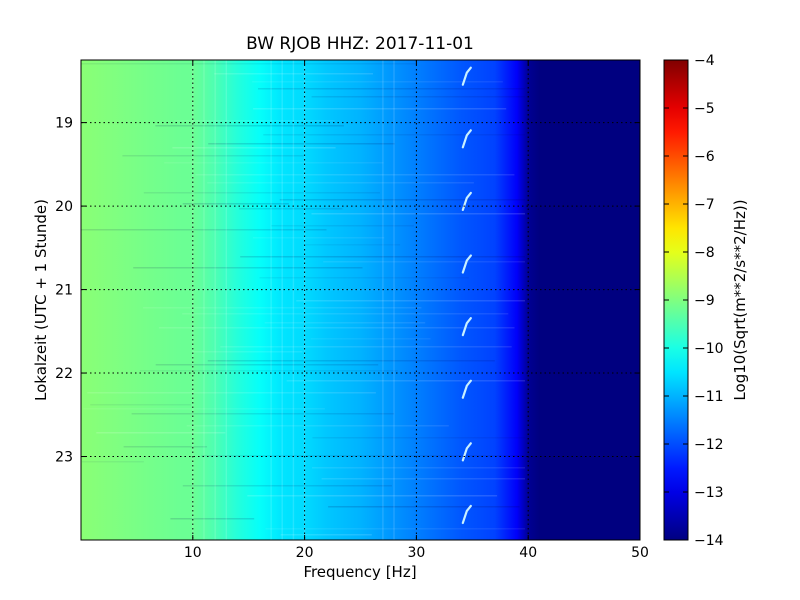 The width and height of the screenshot is (800, 600). Describe the element at coordinates (709, 349) in the screenshot. I see `colorbar-tick-label: −10` at that location.